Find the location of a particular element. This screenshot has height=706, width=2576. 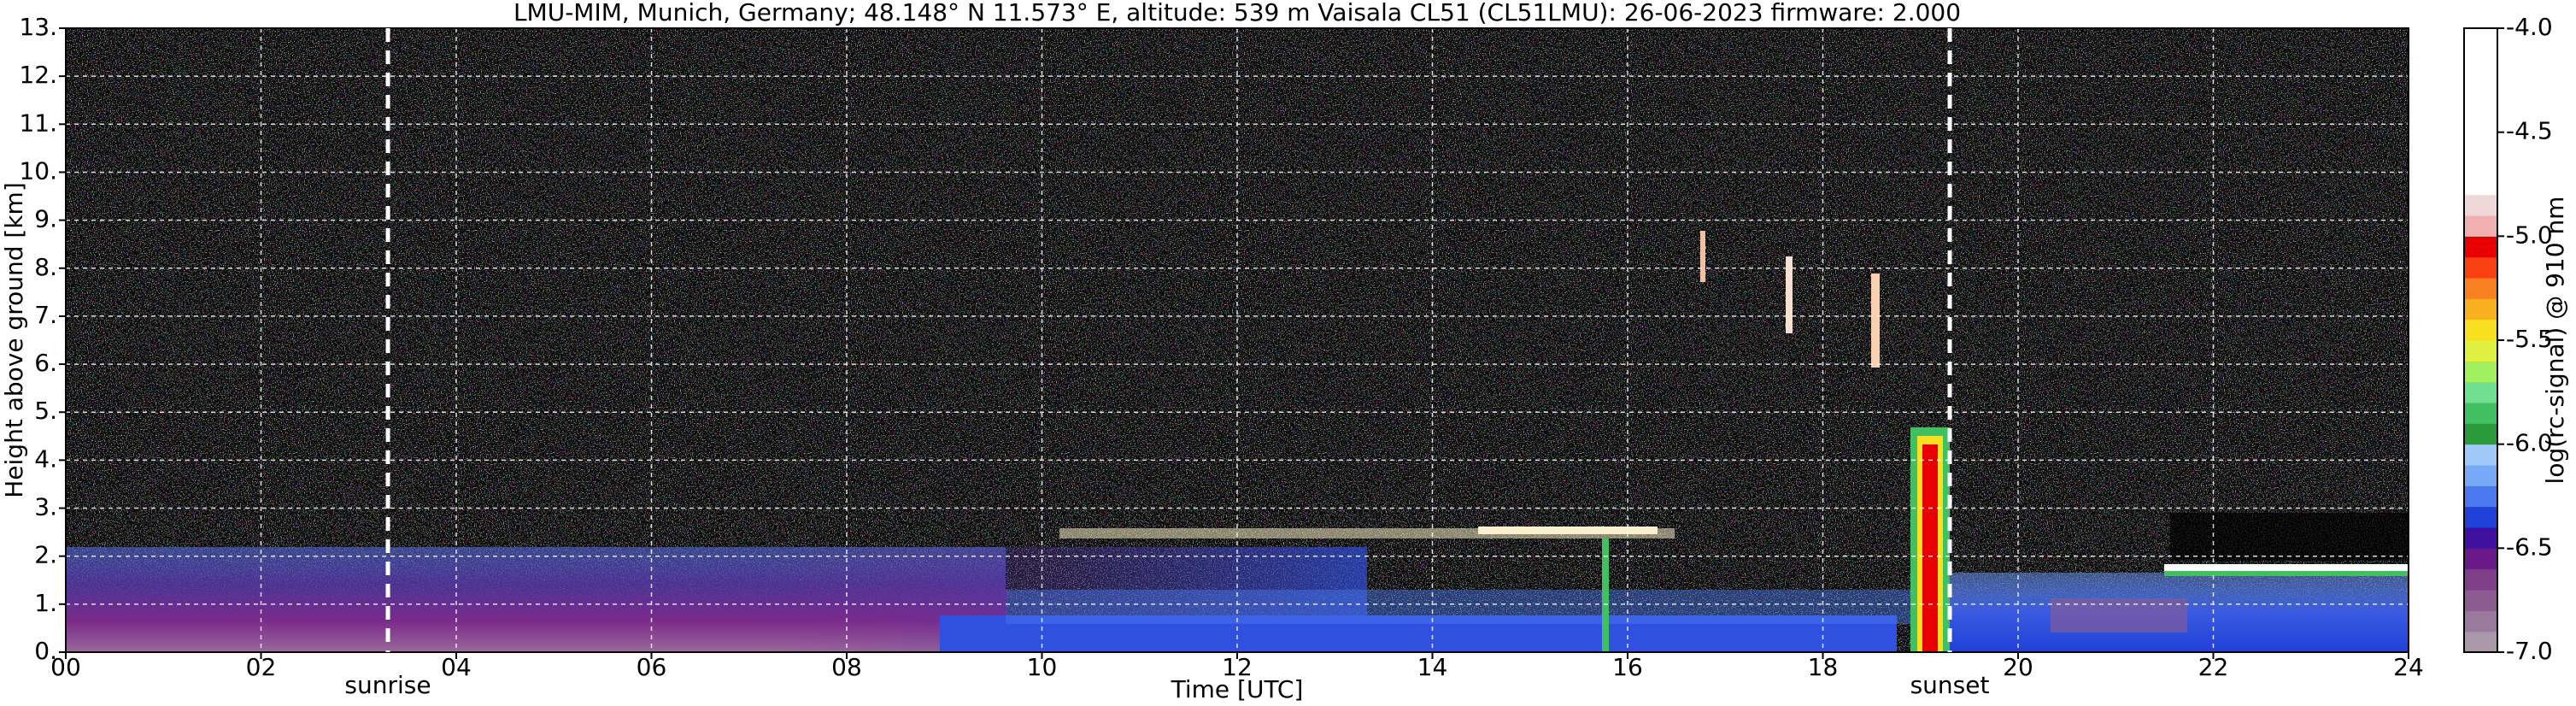

colorbar-tick-label: -4.5 is located at coordinates (2529, 131).